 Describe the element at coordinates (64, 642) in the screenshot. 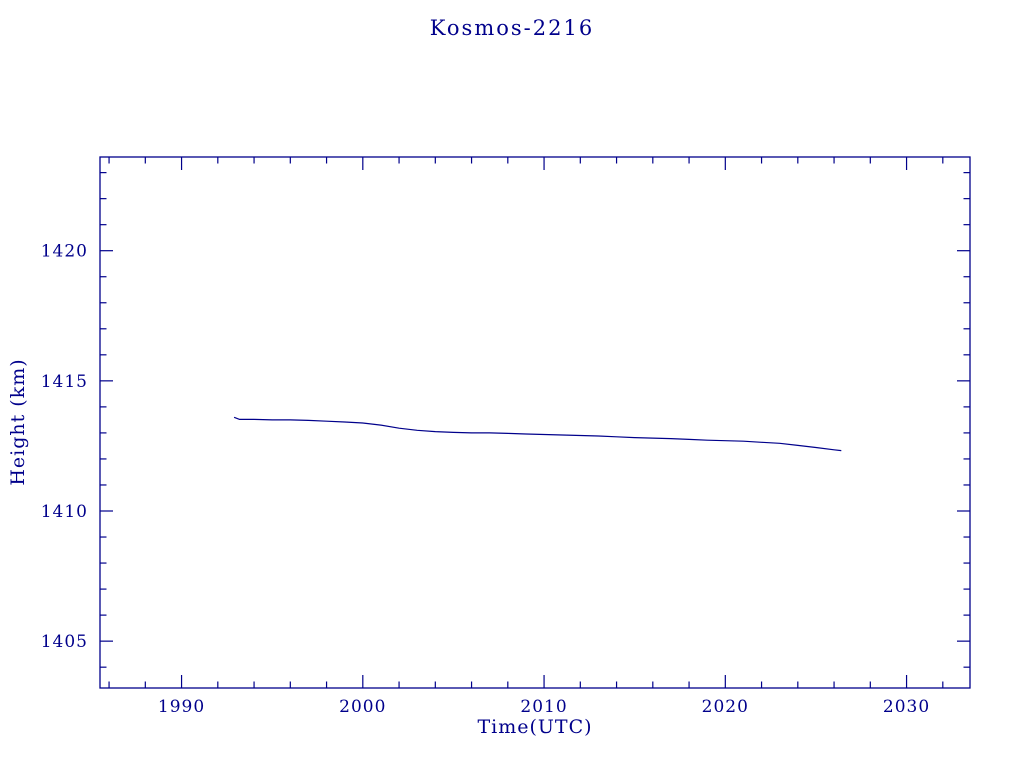

I see `y-tick-label: 1405` at that location.